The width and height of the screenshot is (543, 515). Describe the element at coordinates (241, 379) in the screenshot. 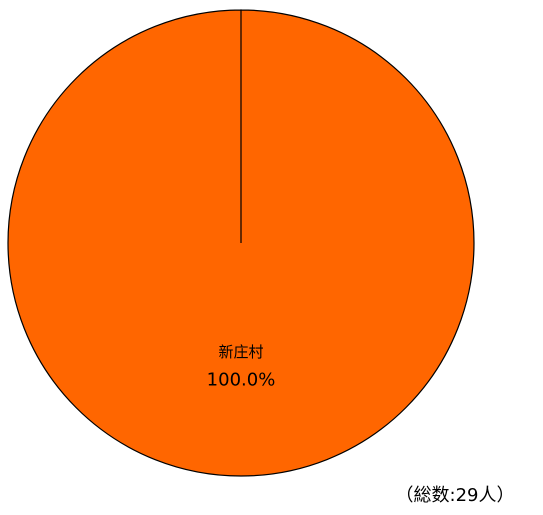

I see `slice-value-label: 100.0%` at that location.